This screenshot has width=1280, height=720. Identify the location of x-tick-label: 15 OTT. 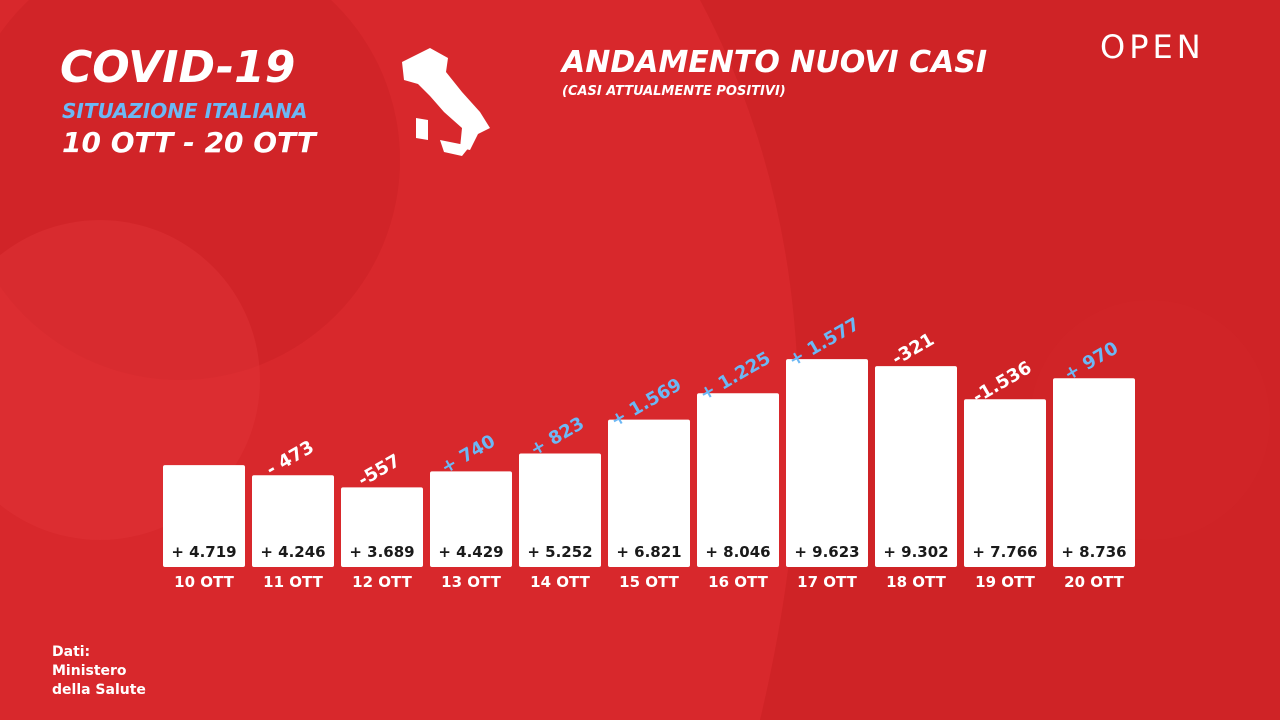
(649, 582).